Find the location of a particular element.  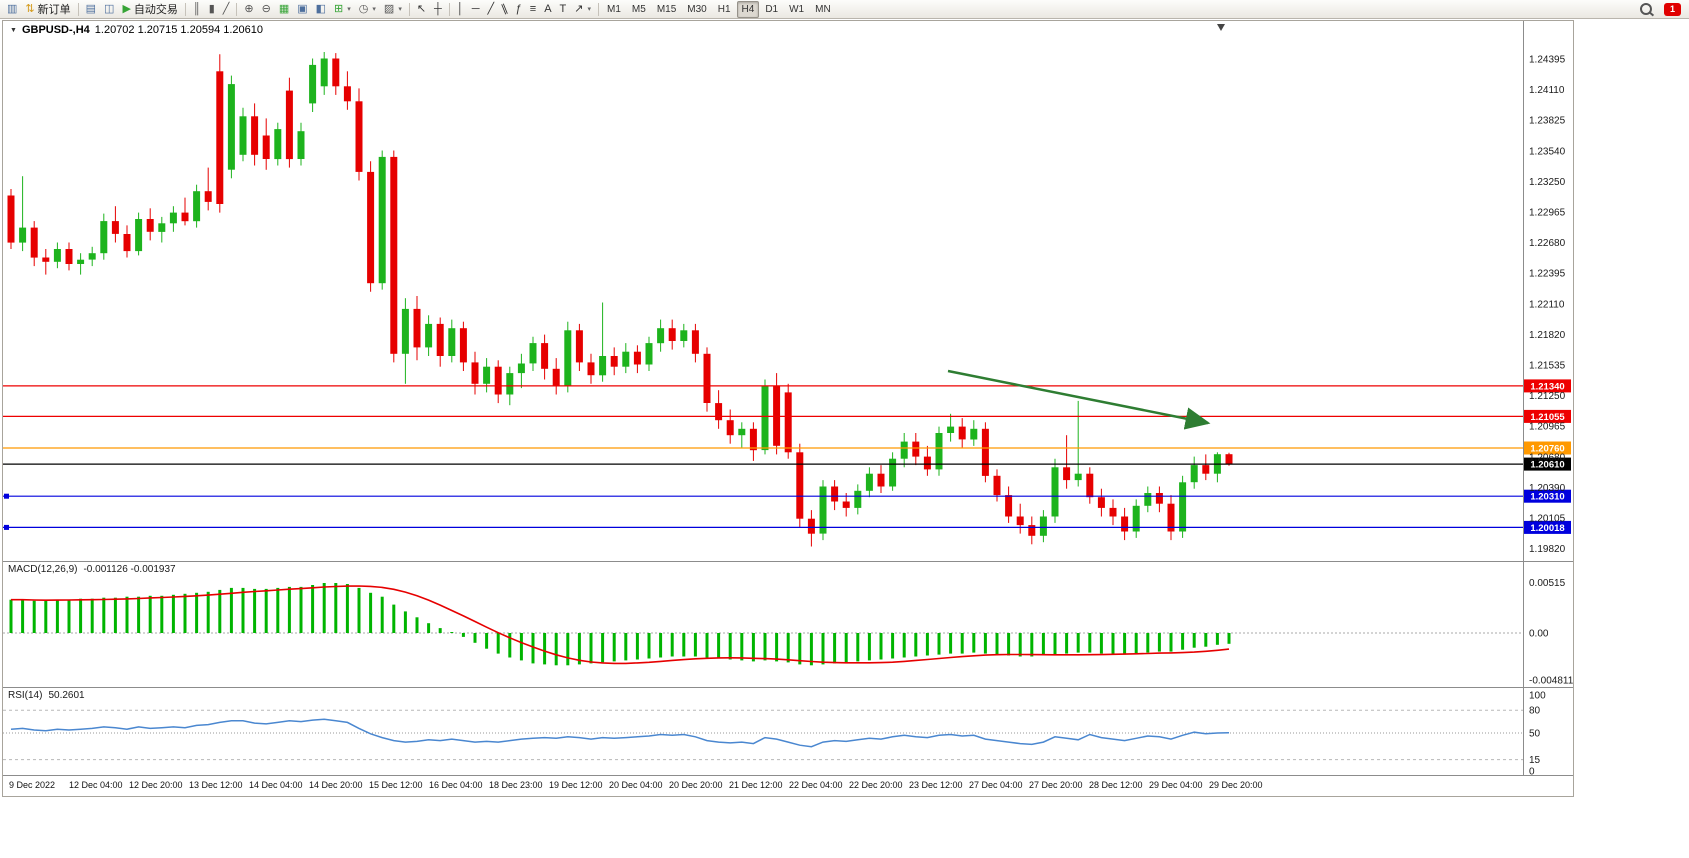

horizontal-line-button: ─ is located at coordinates (476, 9).